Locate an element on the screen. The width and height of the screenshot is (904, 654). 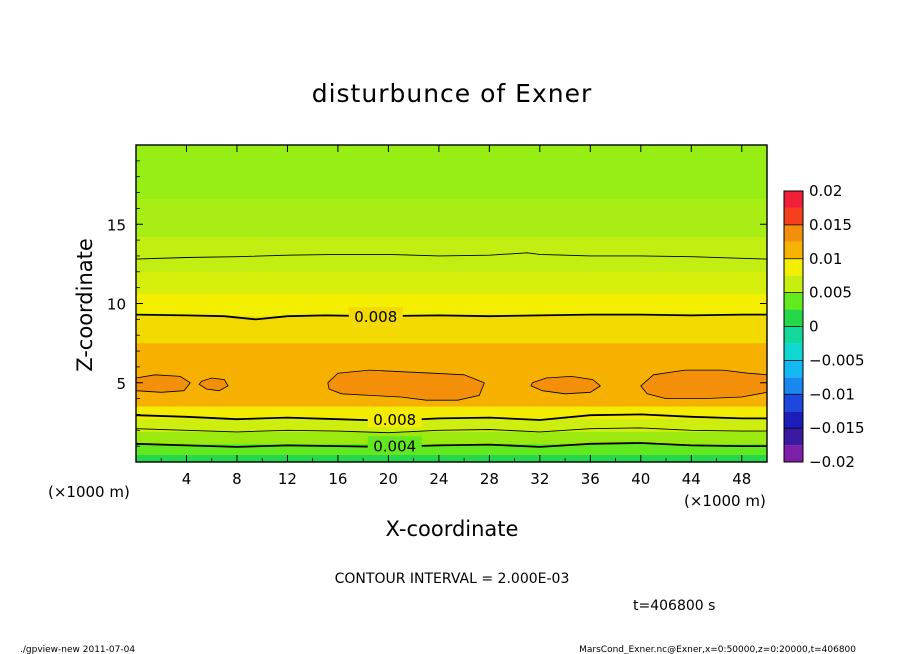
colorbar-label-0: 0.02 is located at coordinates (825, 191).